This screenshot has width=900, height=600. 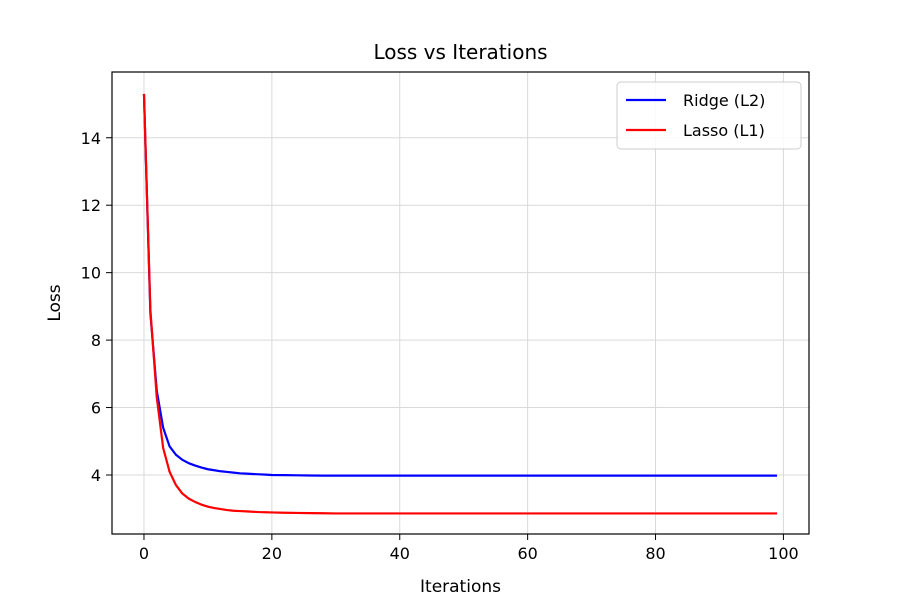 What do you see at coordinates (91, 273) in the screenshot?
I see `y-tick-label: 10` at bounding box center [91, 273].